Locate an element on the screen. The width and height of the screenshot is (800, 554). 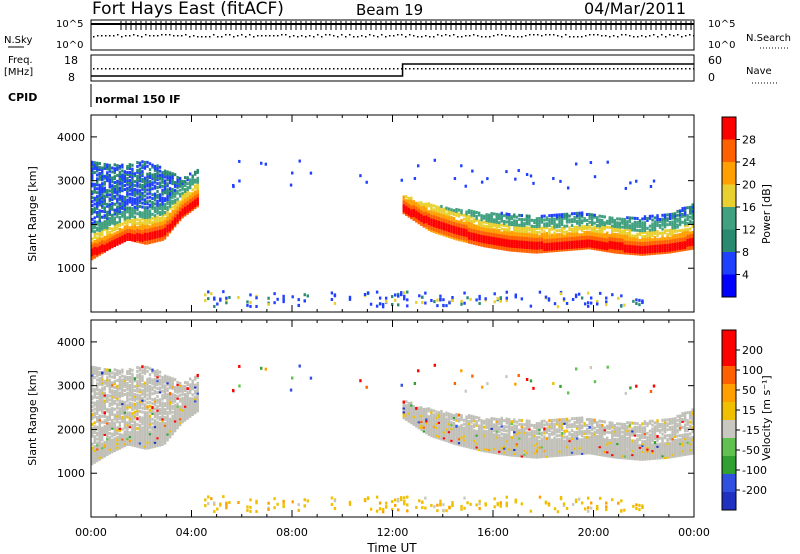
nsky-tick-top: 10^5 is located at coordinates (69, 24).